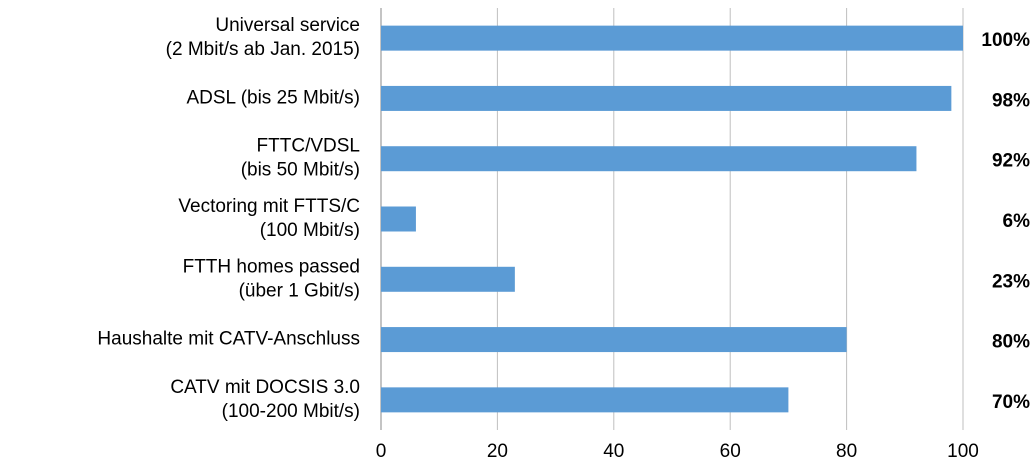  Describe the element at coordinates (497, 451) in the screenshot. I see `x-tick-label: 20` at that location.